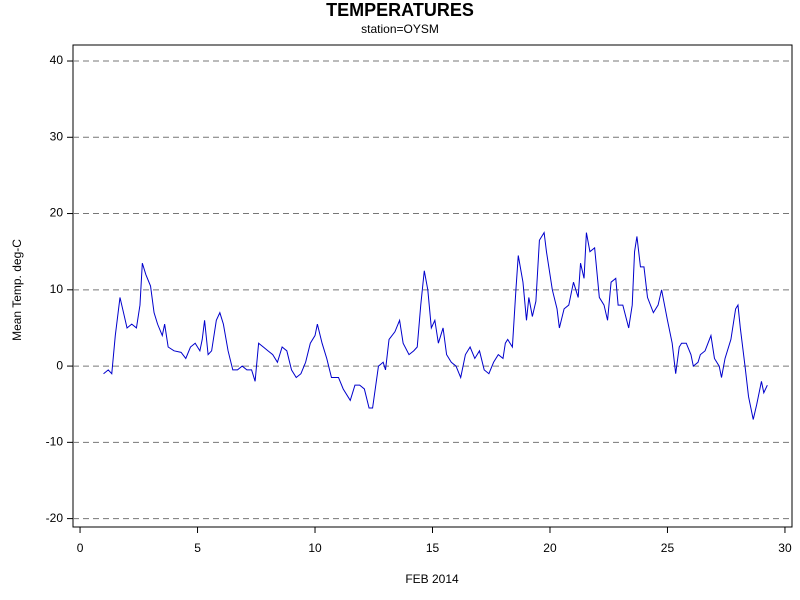 This screenshot has height=600, width=800. I want to click on x-tick-label: 5, so click(197, 548).